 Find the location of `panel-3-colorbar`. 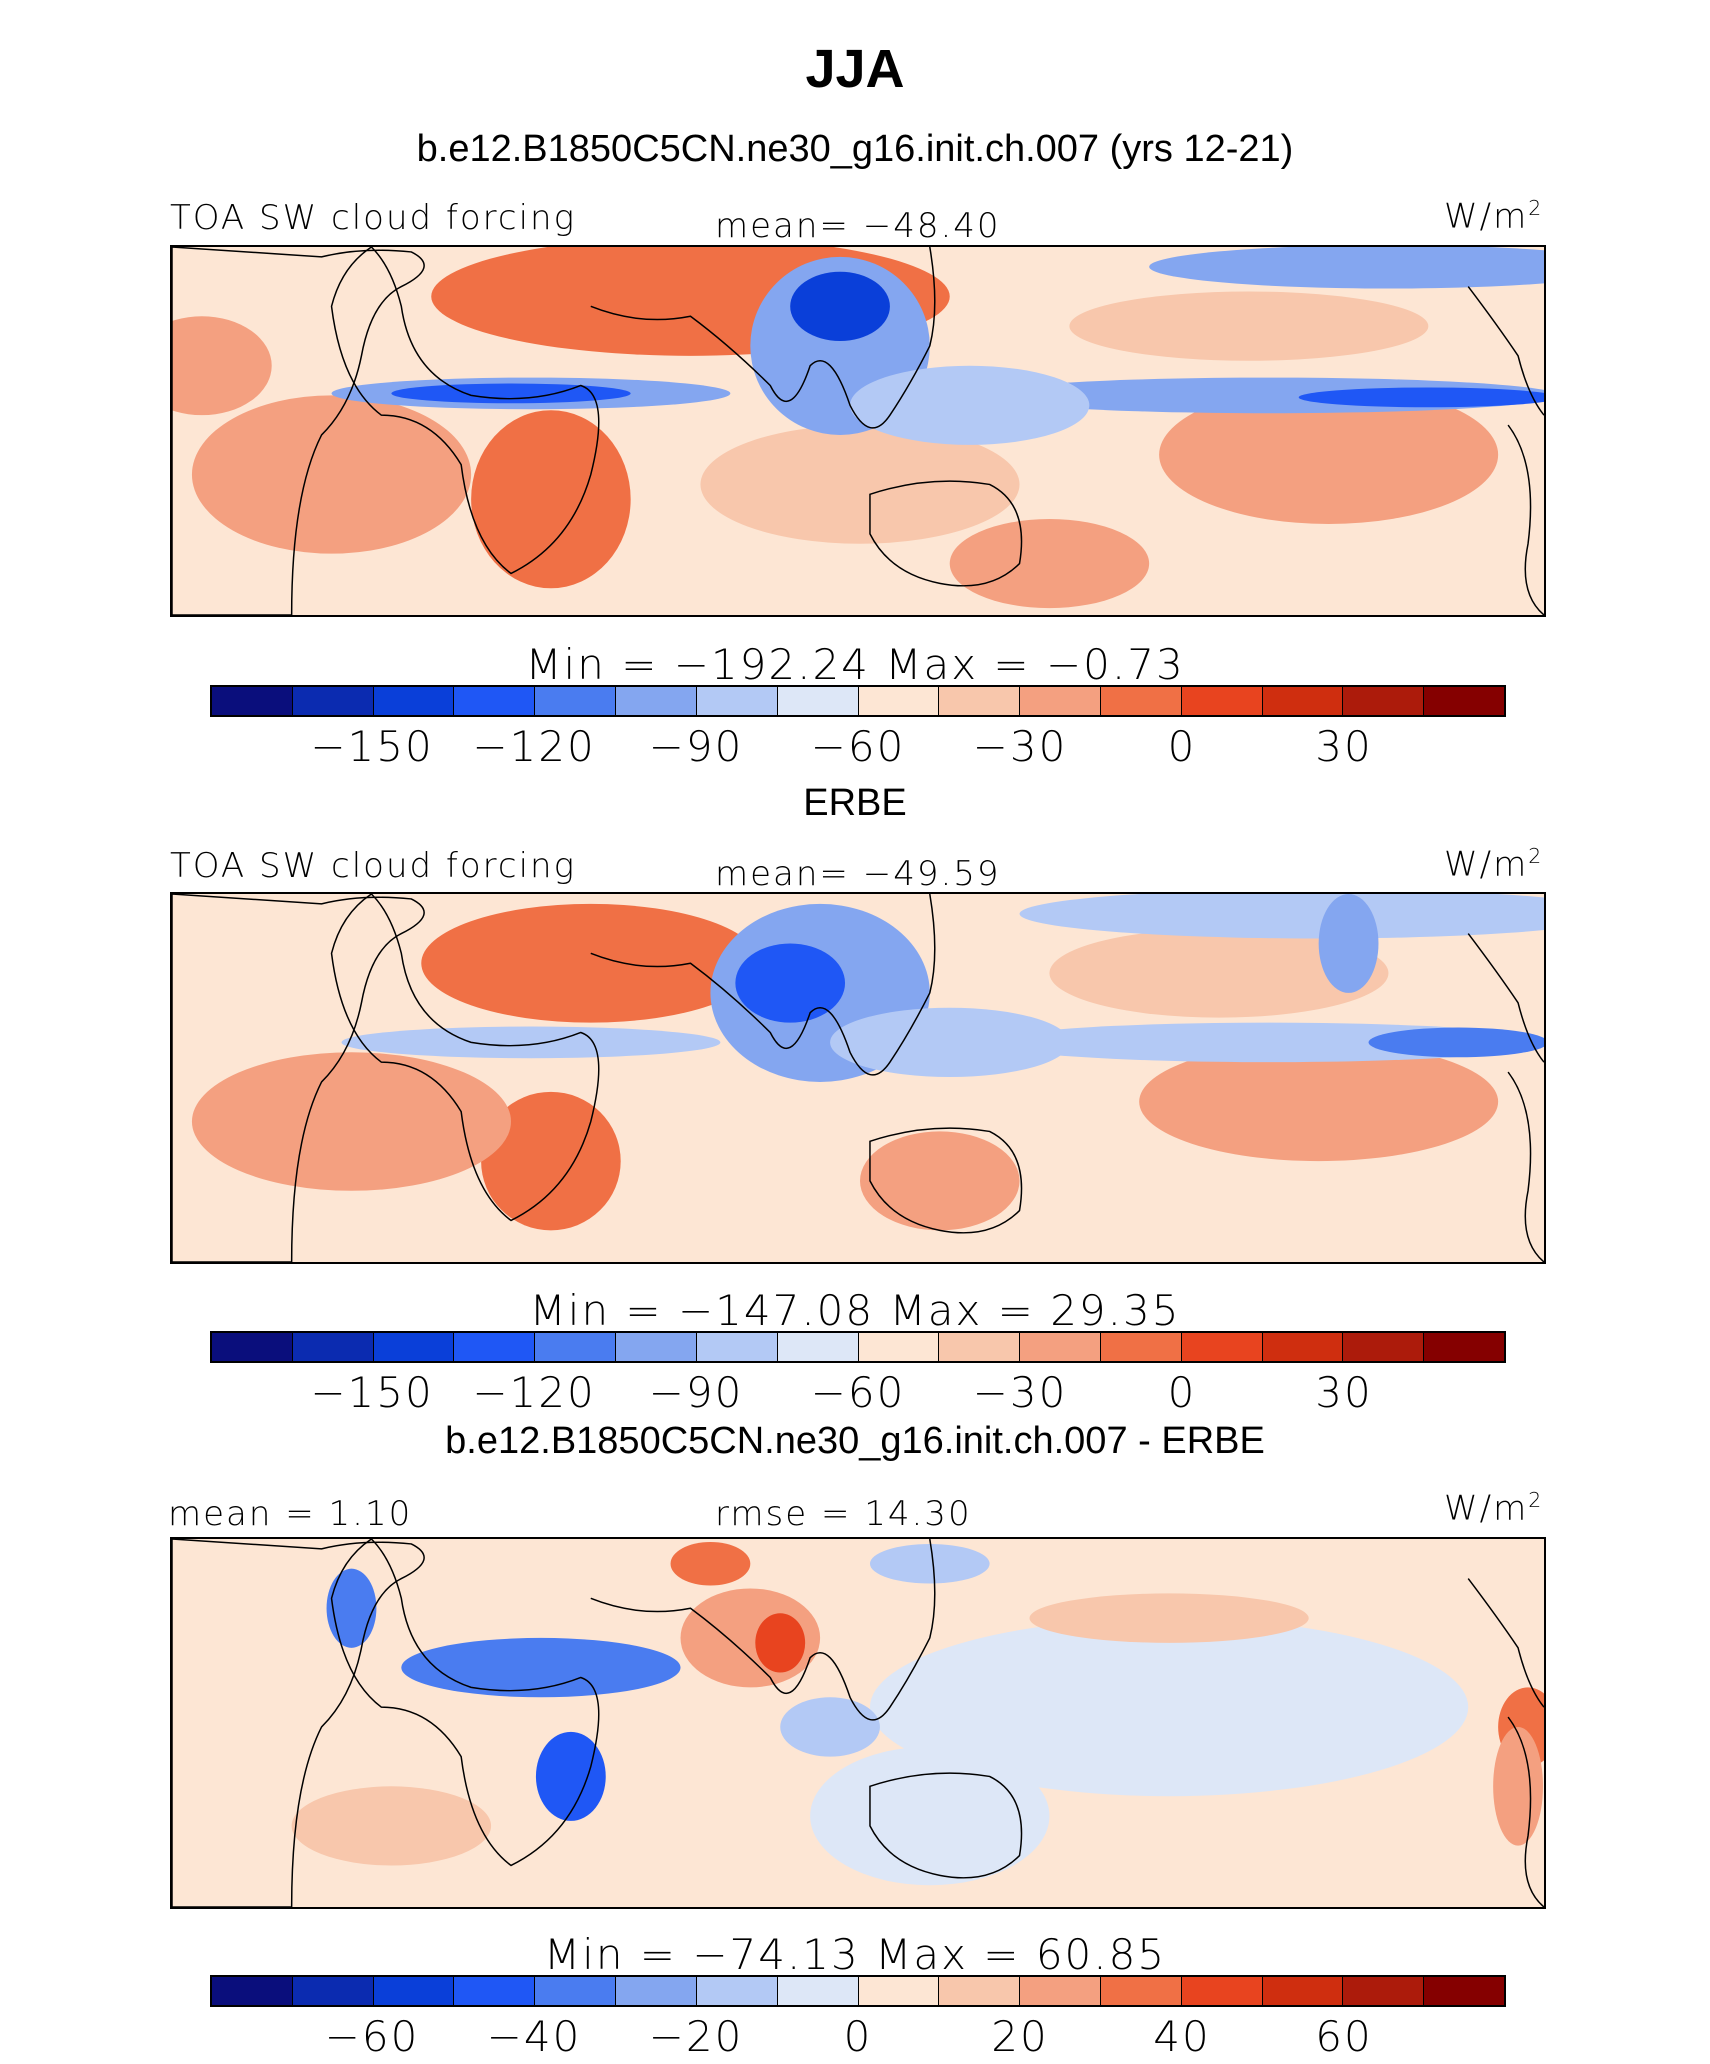

panel-3-colorbar is located at coordinates (858, 1991).